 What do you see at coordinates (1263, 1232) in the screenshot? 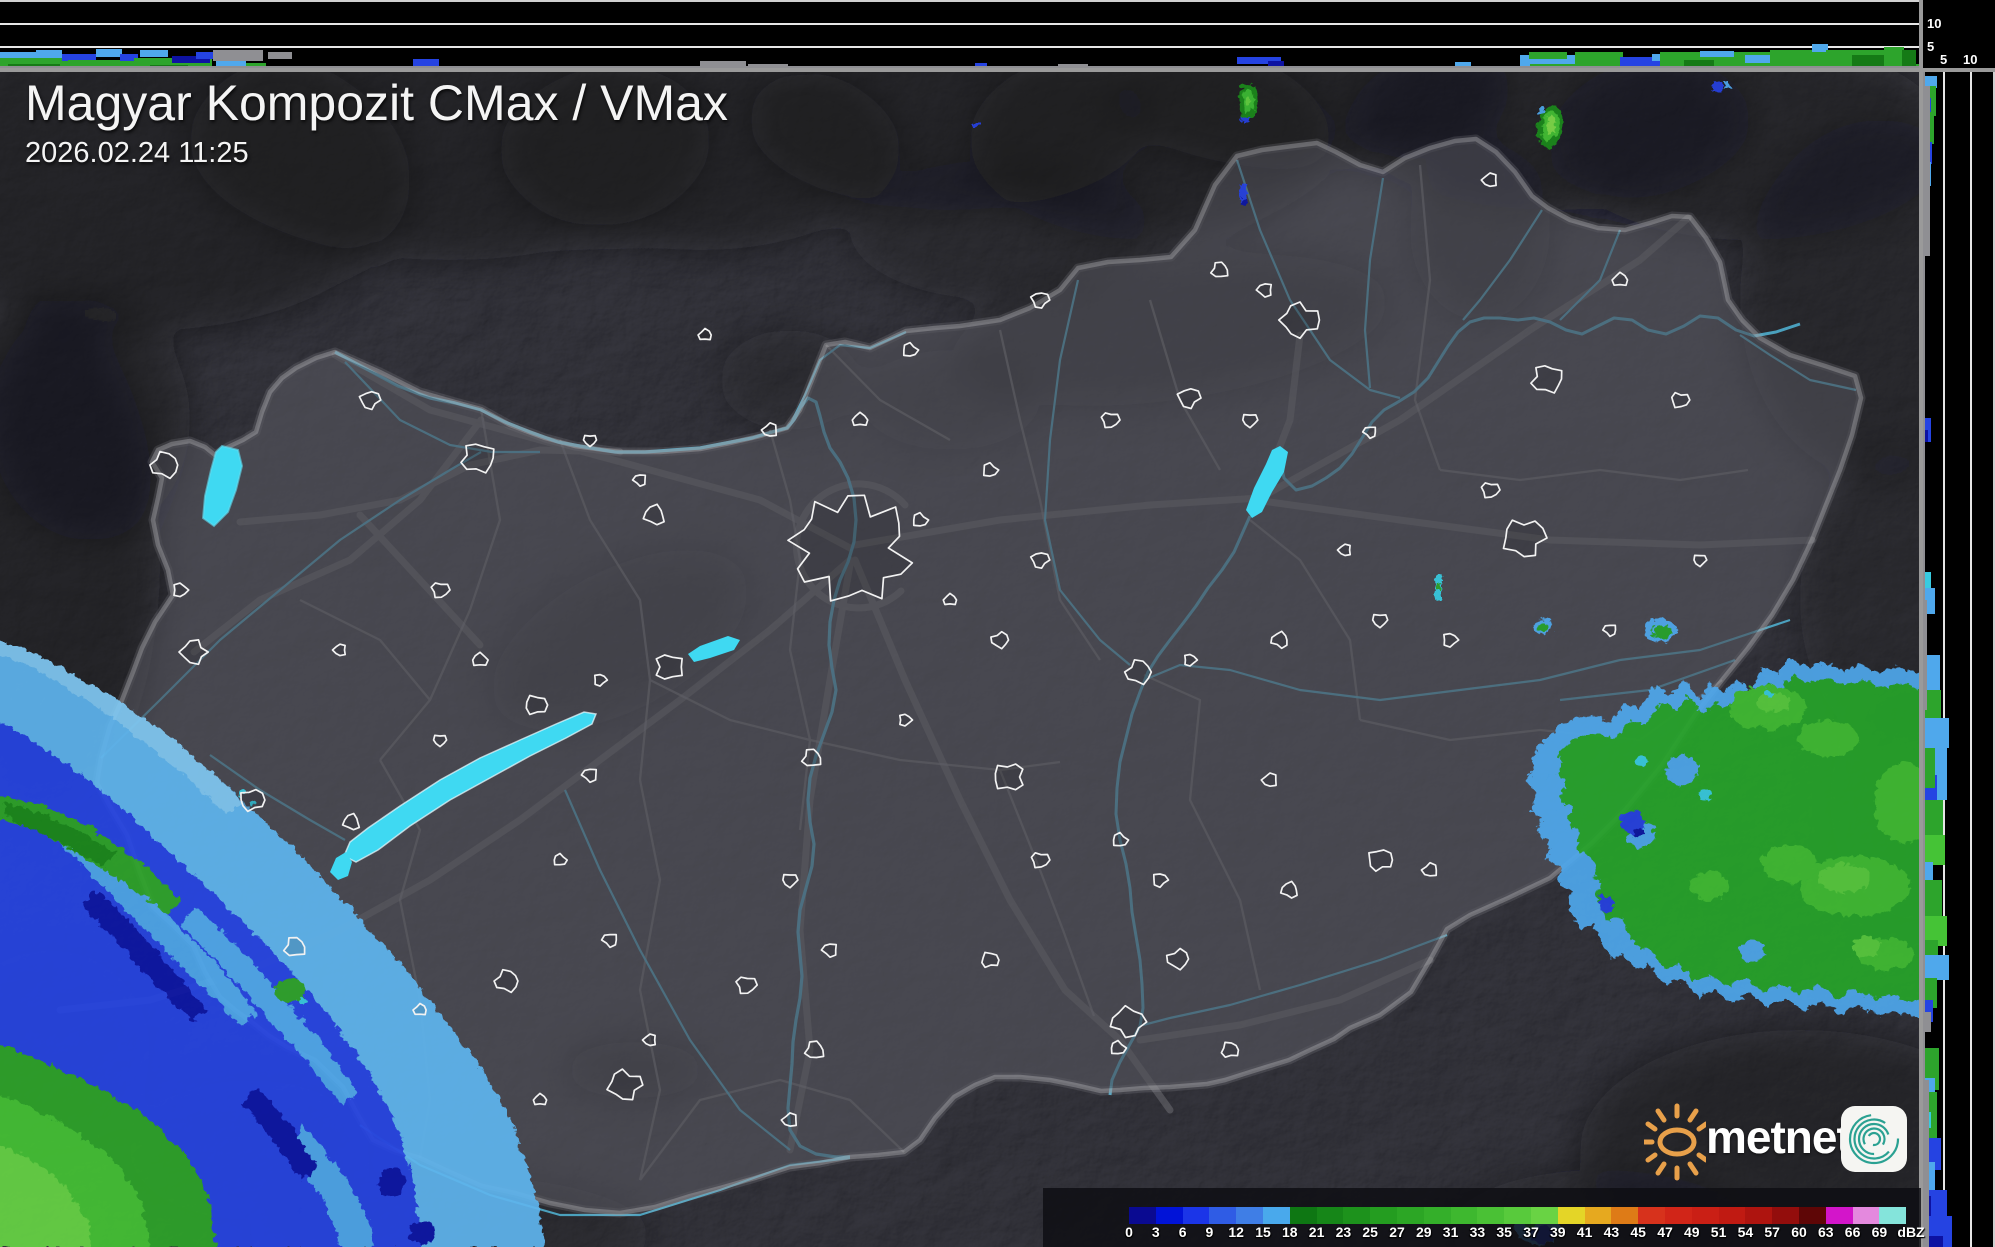
I see `legend-tick: 15` at bounding box center [1263, 1232].